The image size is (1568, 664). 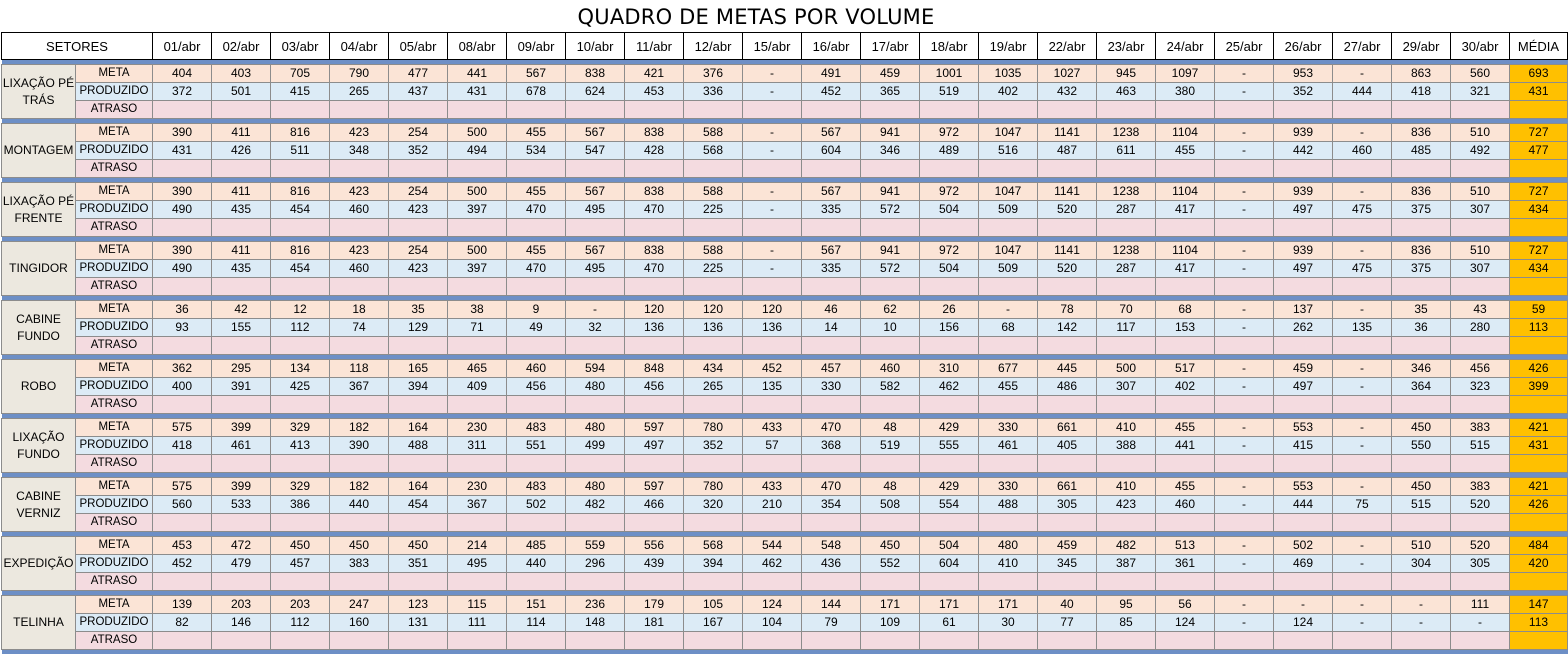 What do you see at coordinates (949, 268) in the screenshot?
I see `produzido-cell: 504` at bounding box center [949, 268].